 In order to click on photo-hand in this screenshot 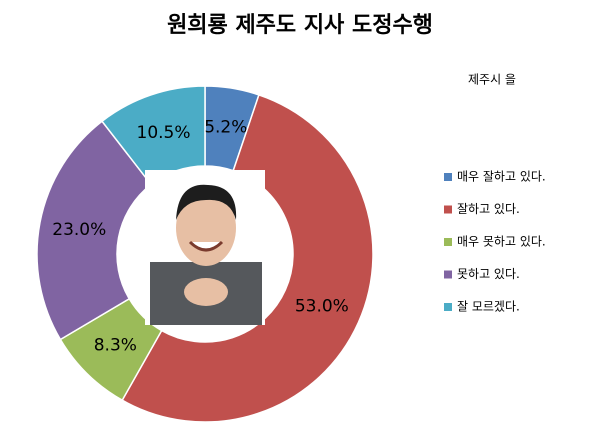, I will do `click(206, 292)`.